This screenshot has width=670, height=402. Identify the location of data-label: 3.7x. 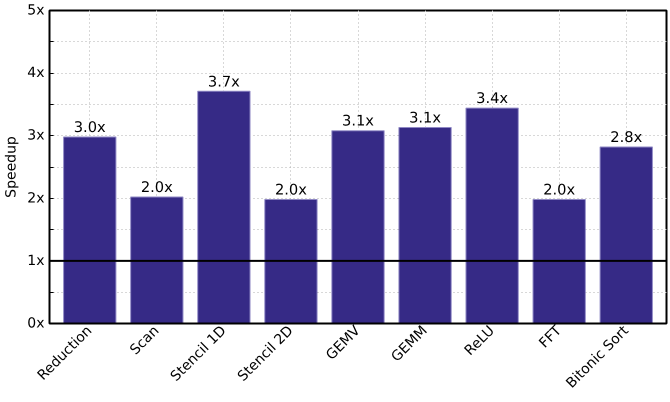
(224, 81).